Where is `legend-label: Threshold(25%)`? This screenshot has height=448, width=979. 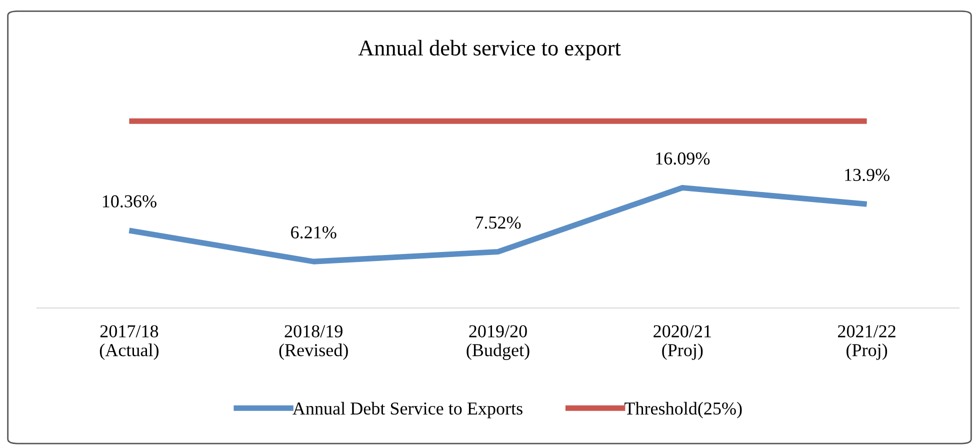
legend-label: Threshold(25%) is located at coordinates (683, 410).